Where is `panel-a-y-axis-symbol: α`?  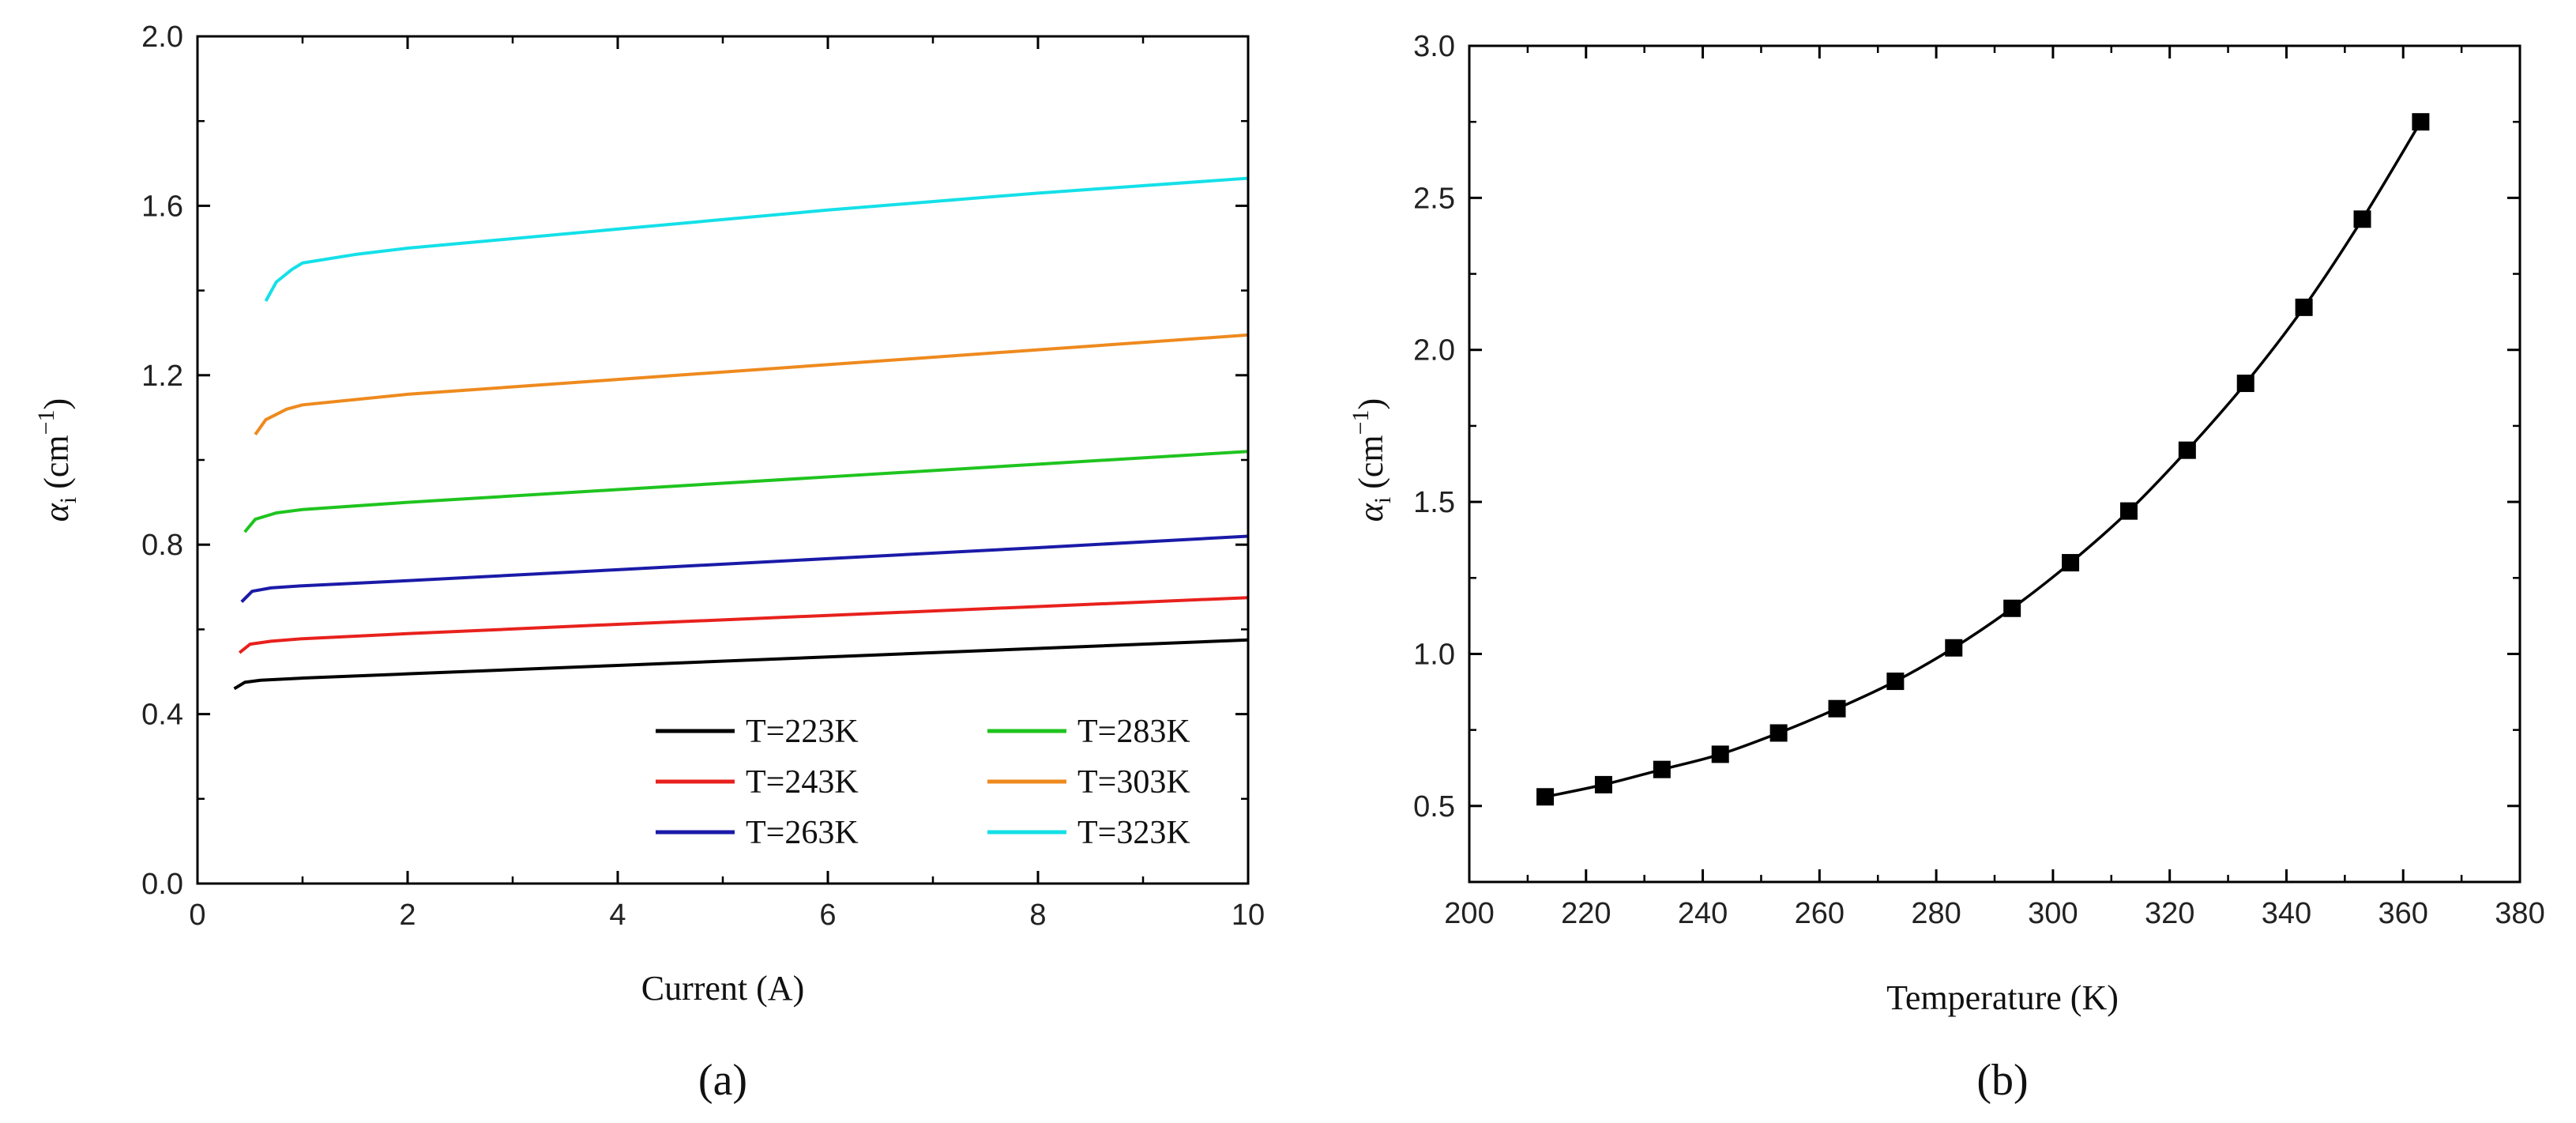 panel-a-y-axis-symbol: α is located at coordinates (57, 512).